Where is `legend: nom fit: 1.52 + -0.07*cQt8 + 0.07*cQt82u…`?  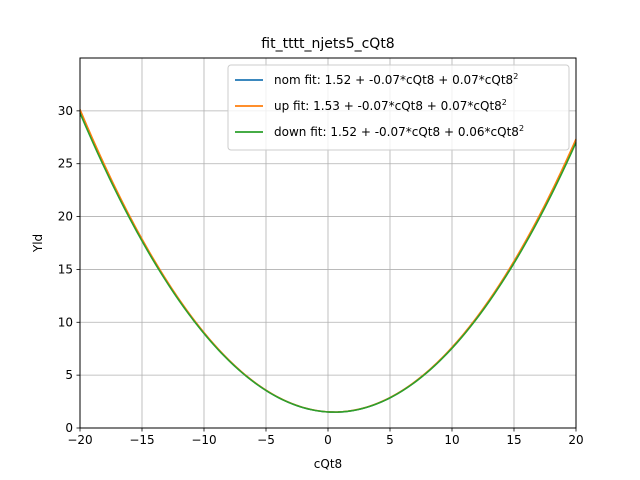
legend: nom fit: 1.52 + -0.07*cQt8 + 0.07*cQt82u… is located at coordinates (398, 107).